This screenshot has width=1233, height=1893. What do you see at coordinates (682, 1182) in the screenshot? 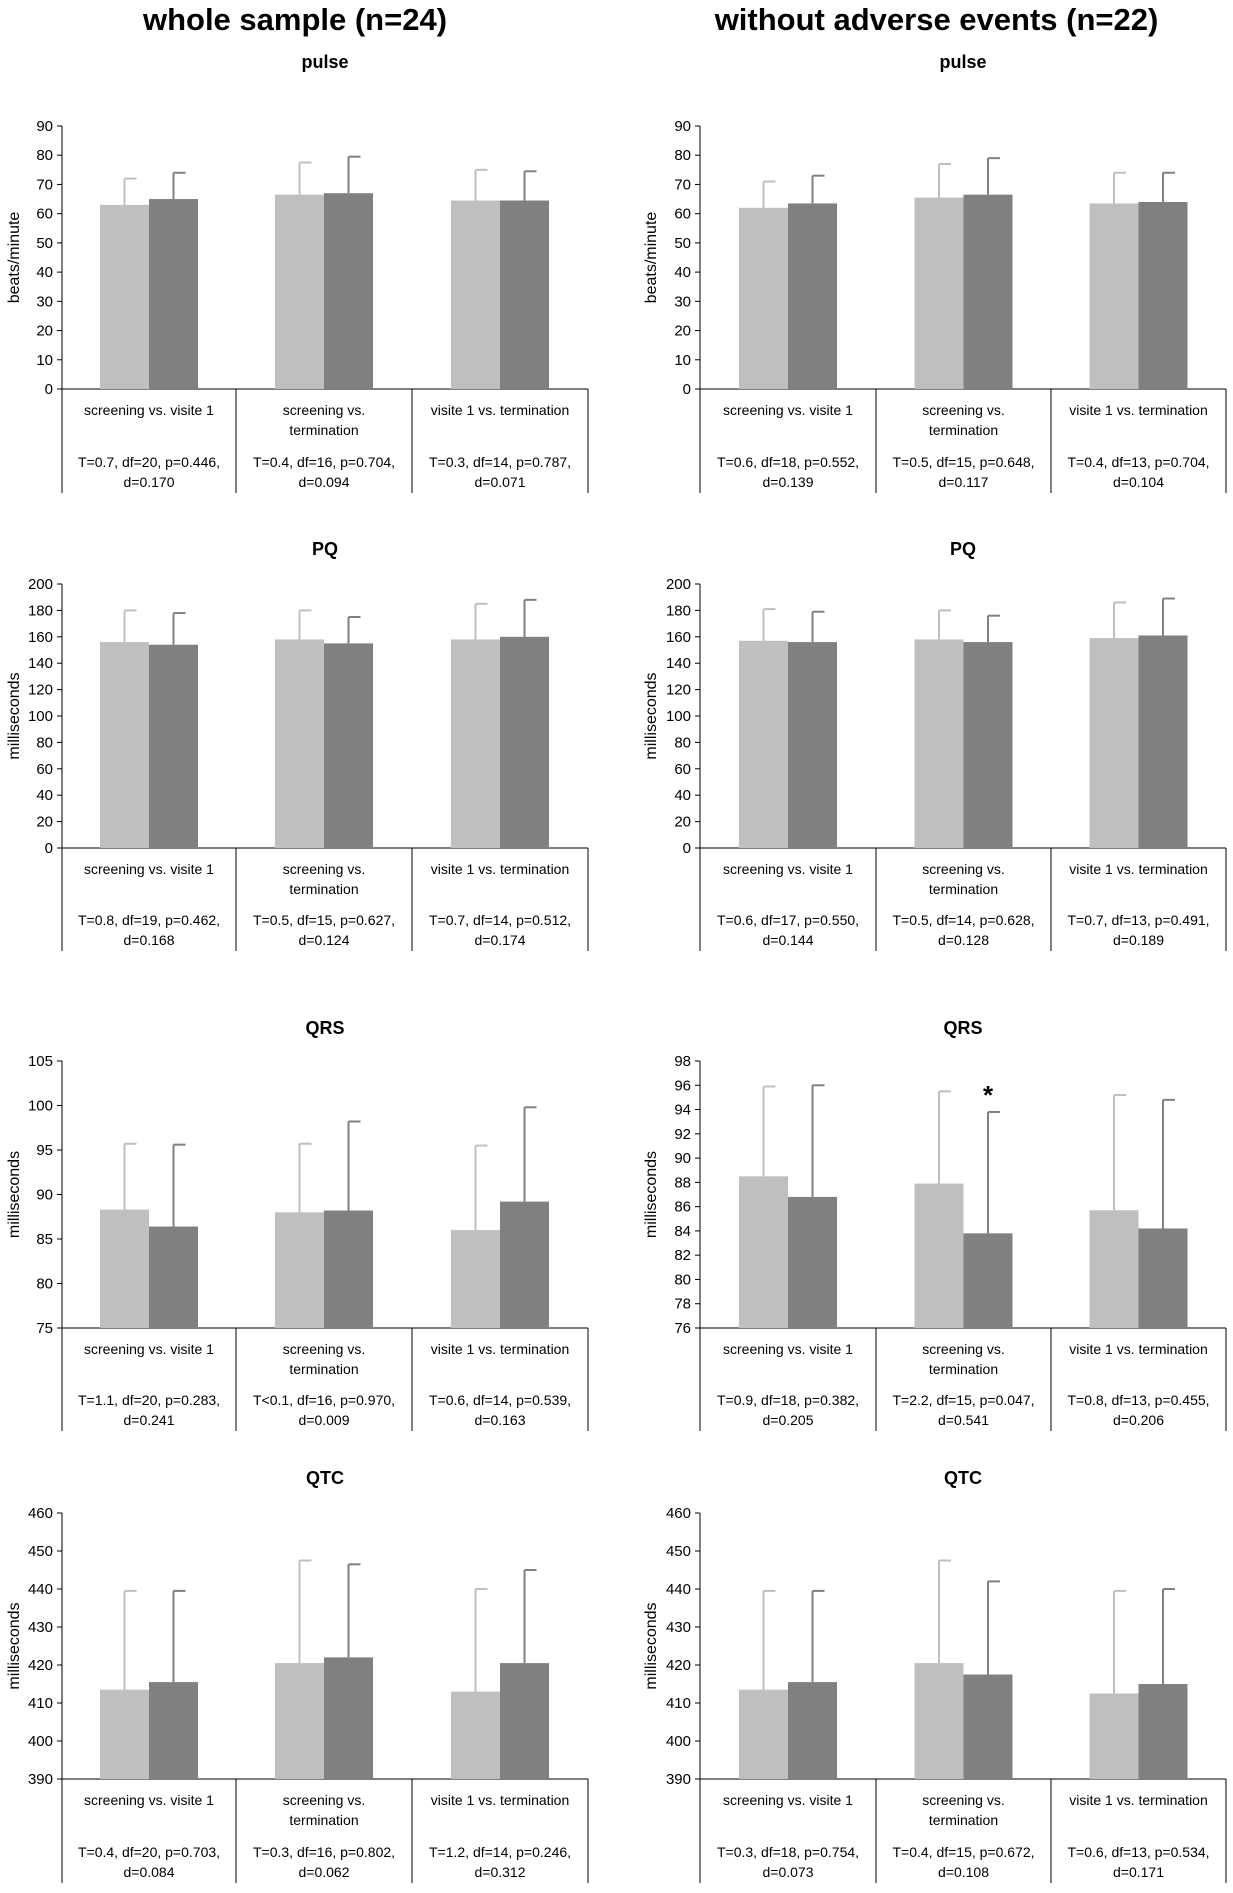
I see `y-tick-label: 88` at bounding box center [682, 1182].